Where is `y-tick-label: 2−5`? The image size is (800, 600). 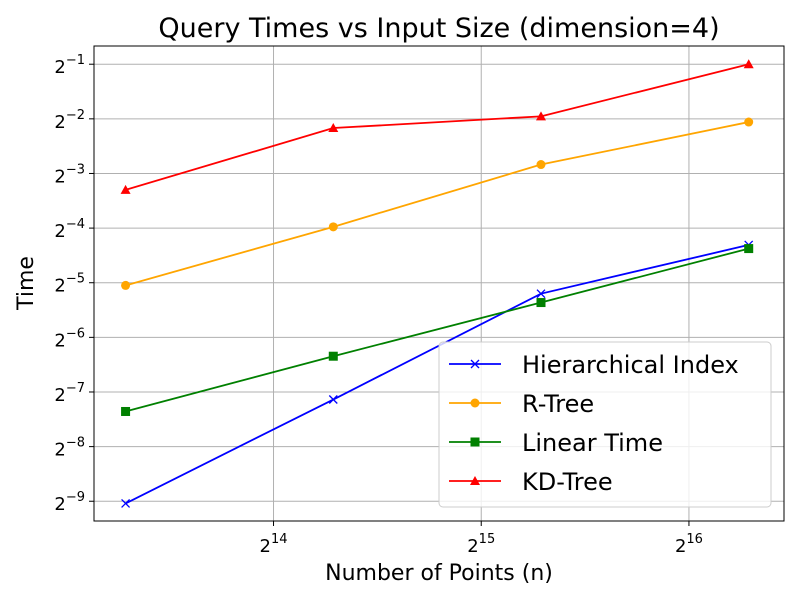
y-tick-label: 2−5 is located at coordinates (69, 284).